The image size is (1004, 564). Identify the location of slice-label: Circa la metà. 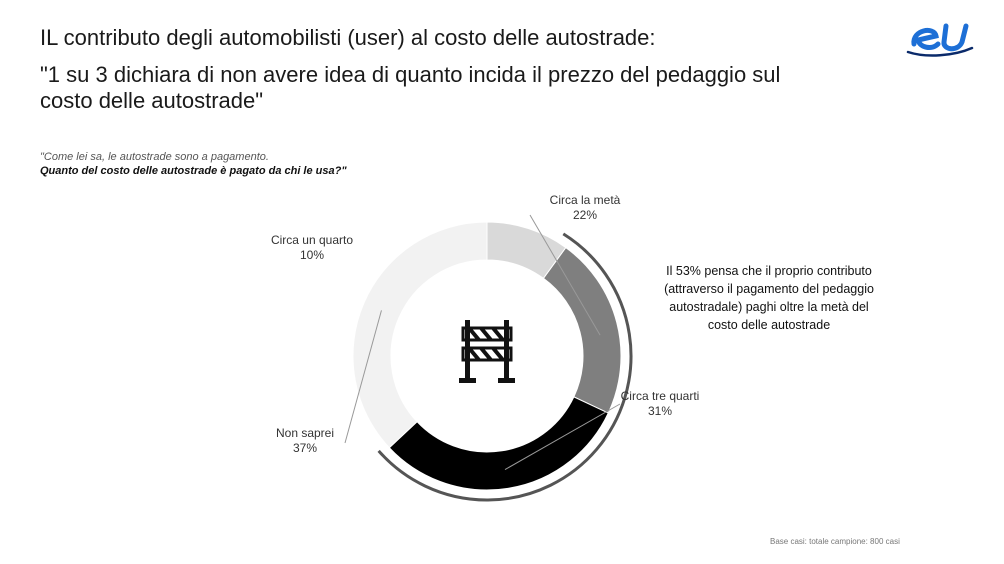
(585, 200).